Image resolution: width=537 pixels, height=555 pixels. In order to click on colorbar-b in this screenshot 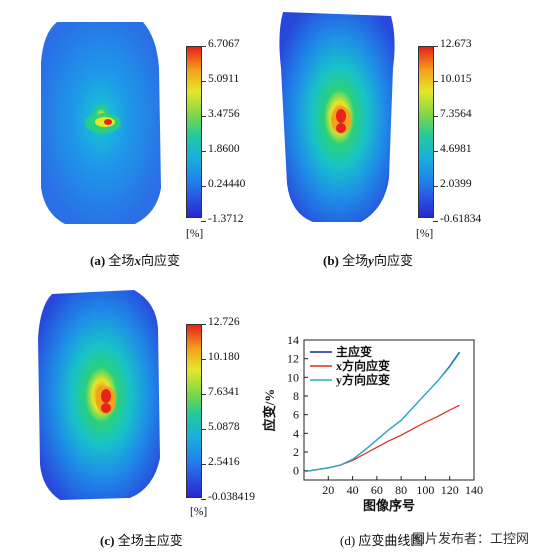, I will do `click(426, 132)`.